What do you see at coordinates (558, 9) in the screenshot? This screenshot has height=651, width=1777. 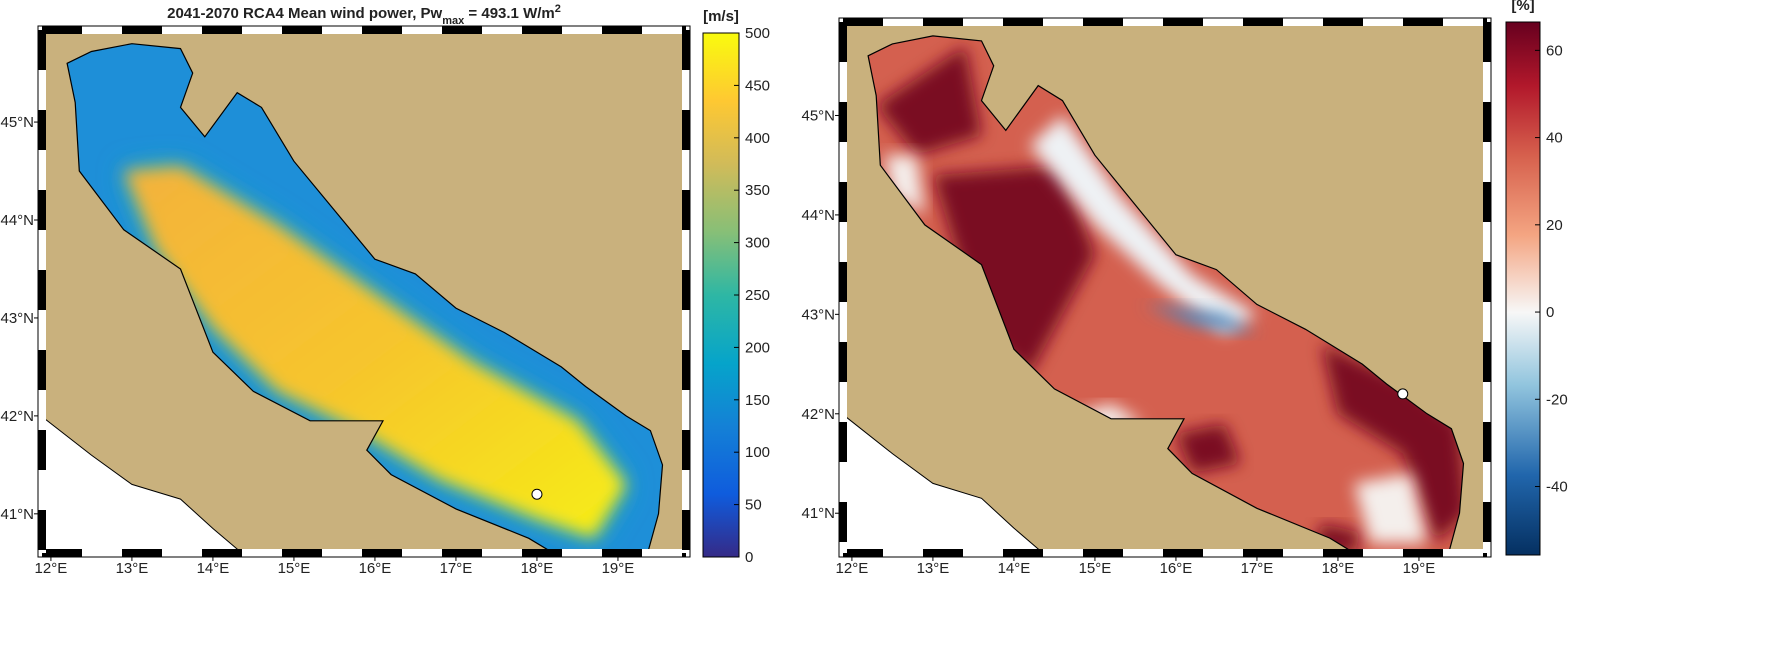 I see `title-superscript: 2` at bounding box center [558, 9].